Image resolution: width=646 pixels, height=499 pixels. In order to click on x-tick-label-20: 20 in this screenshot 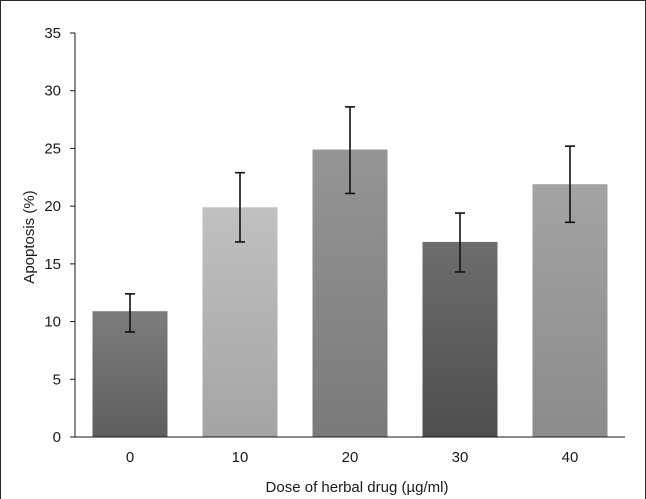, I will do `click(350, 457)`.